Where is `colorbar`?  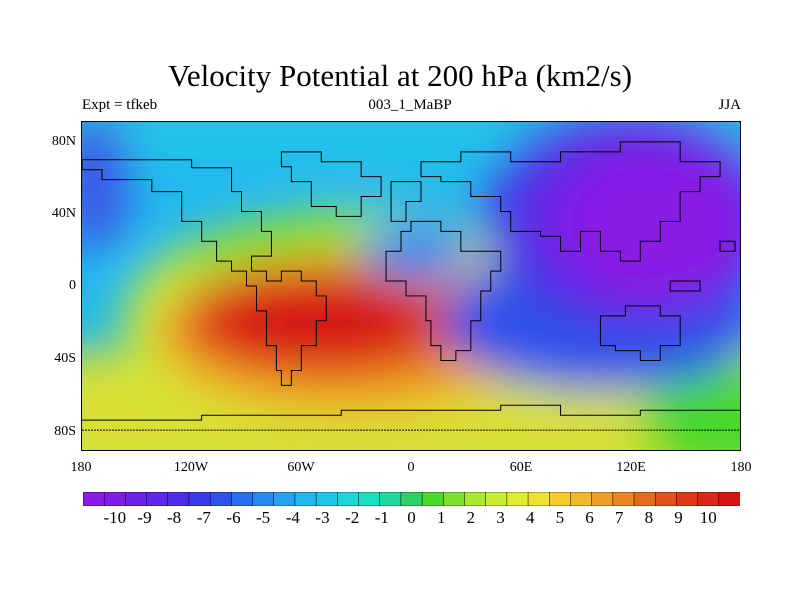
colorbar is located at coordinates (411, 499).